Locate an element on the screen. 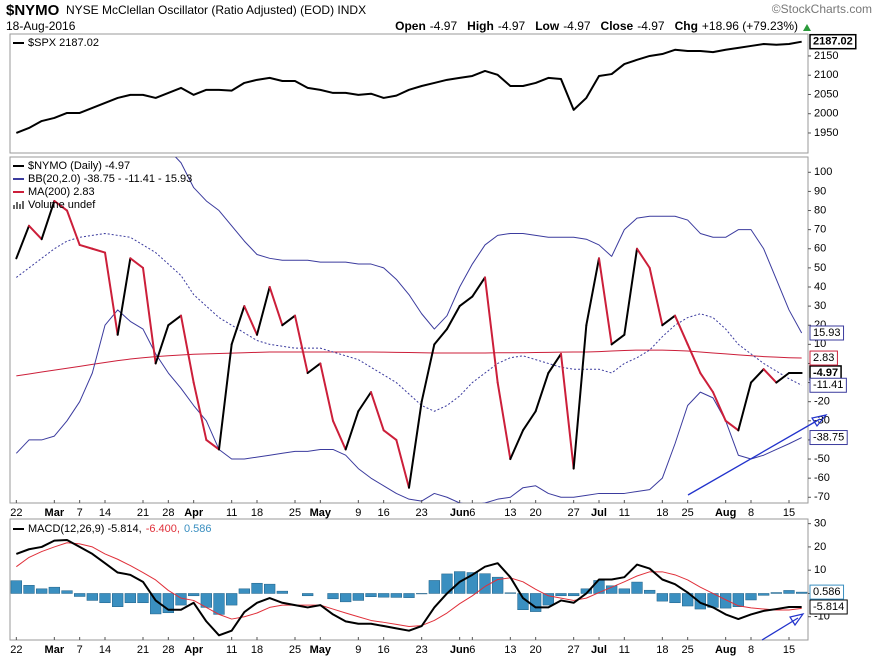 This screenshot has width=876, height=672. x-tick-label: 9 is located at coordinates (358, 513).